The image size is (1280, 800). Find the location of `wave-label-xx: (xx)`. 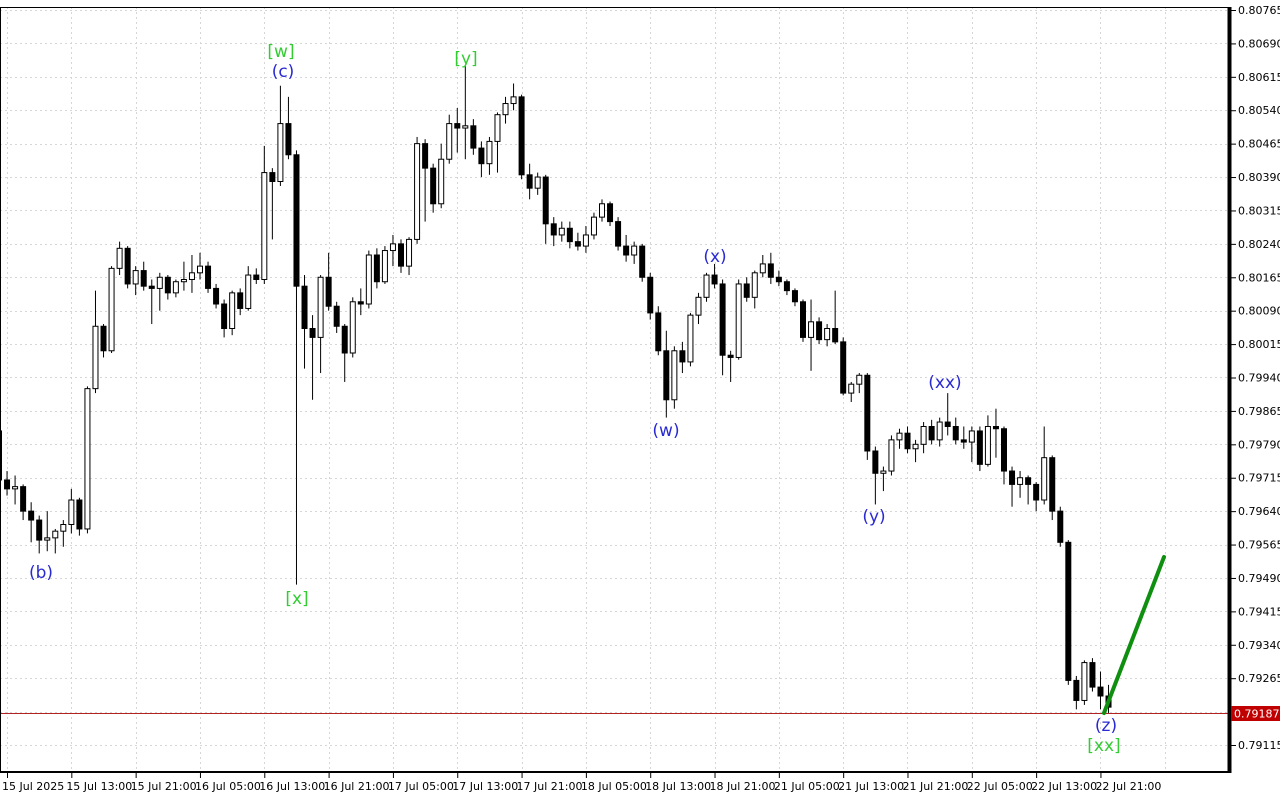

wave-label-xx: (xx) is located at coordinates (944, 383).